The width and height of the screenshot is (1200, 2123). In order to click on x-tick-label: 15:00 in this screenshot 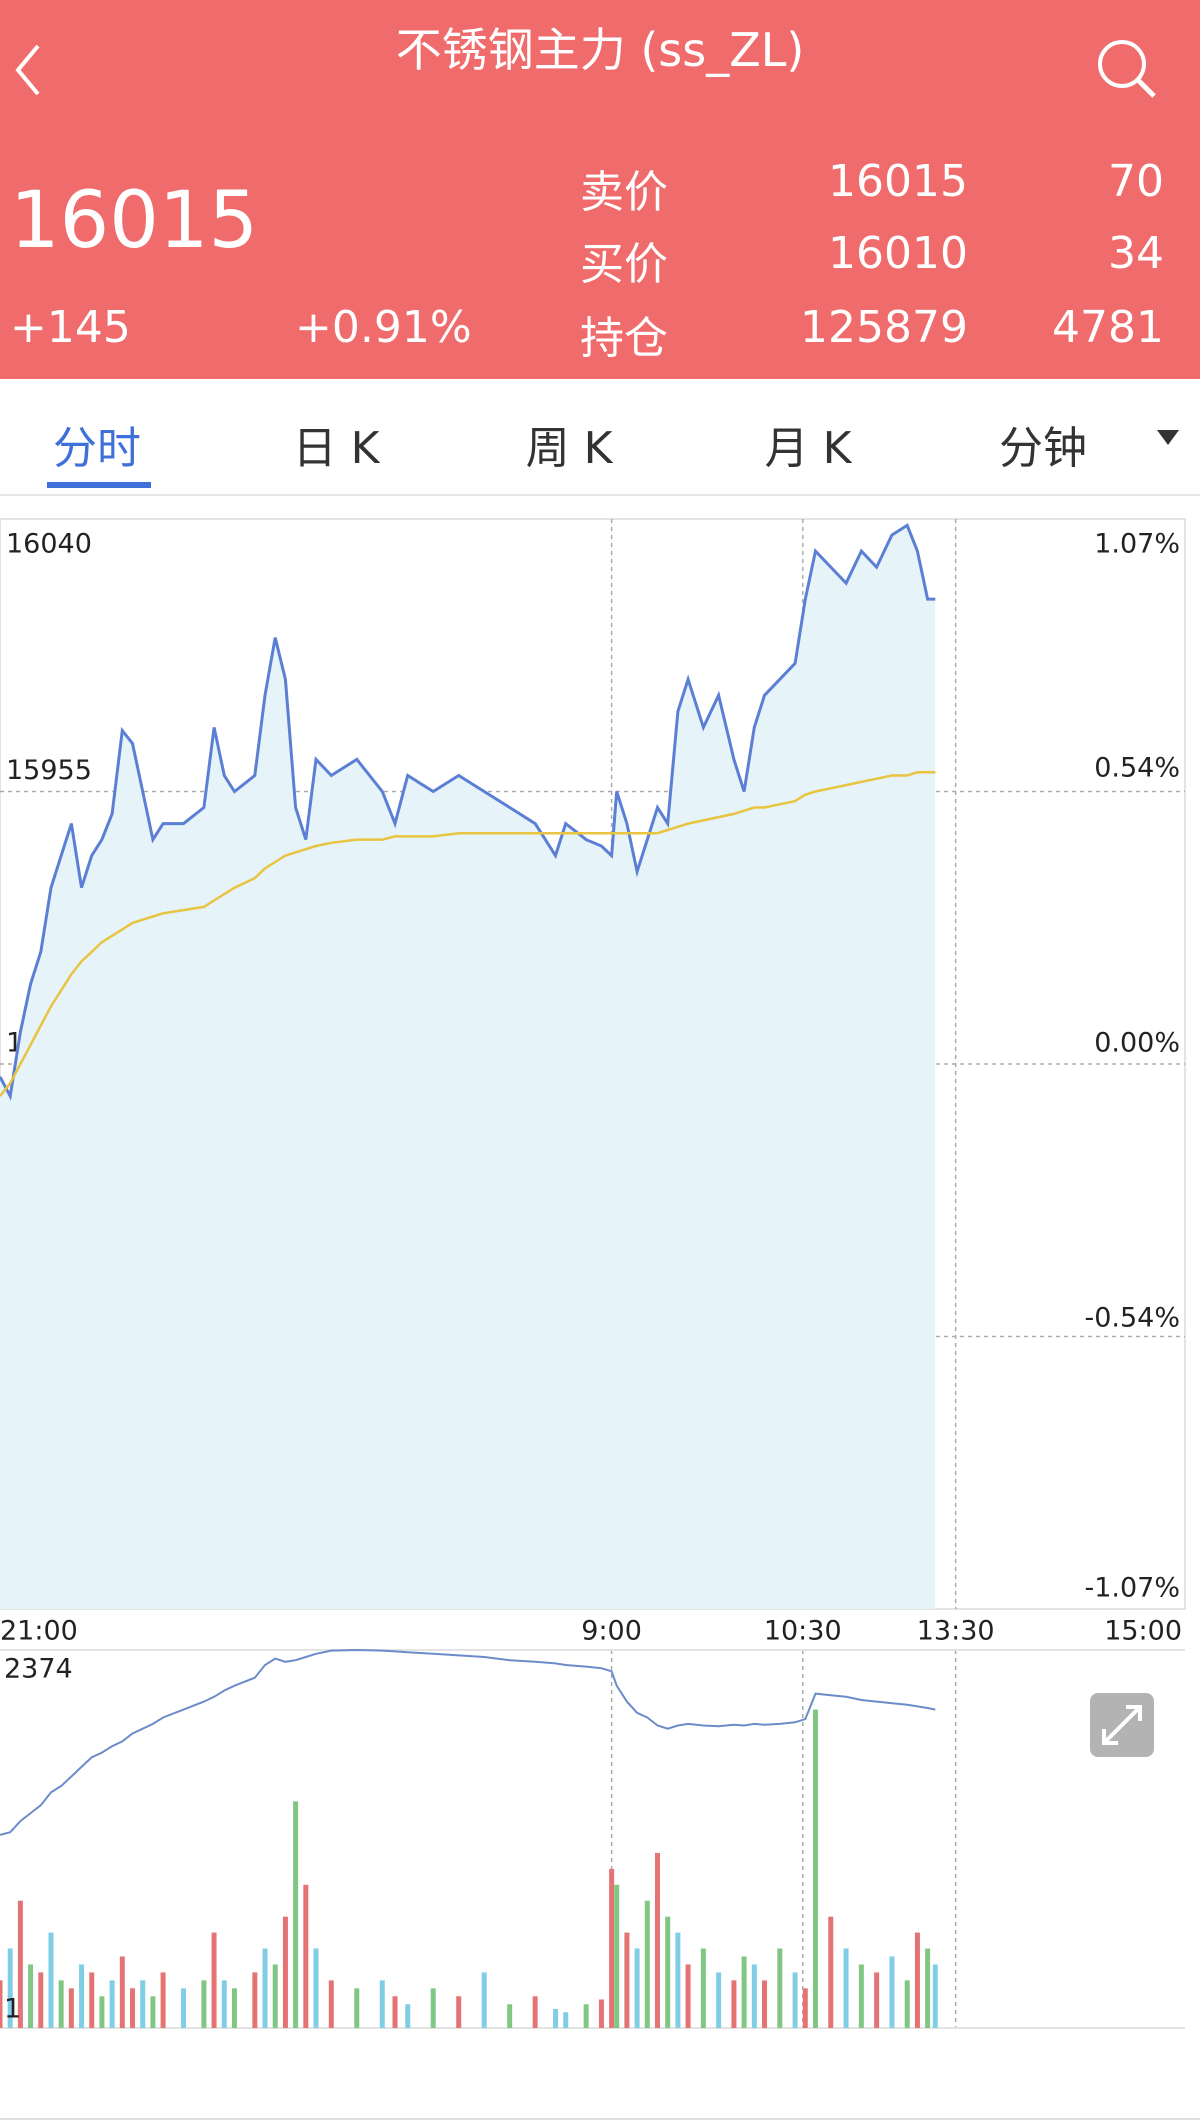, I will do `click(1143, 1631)`.